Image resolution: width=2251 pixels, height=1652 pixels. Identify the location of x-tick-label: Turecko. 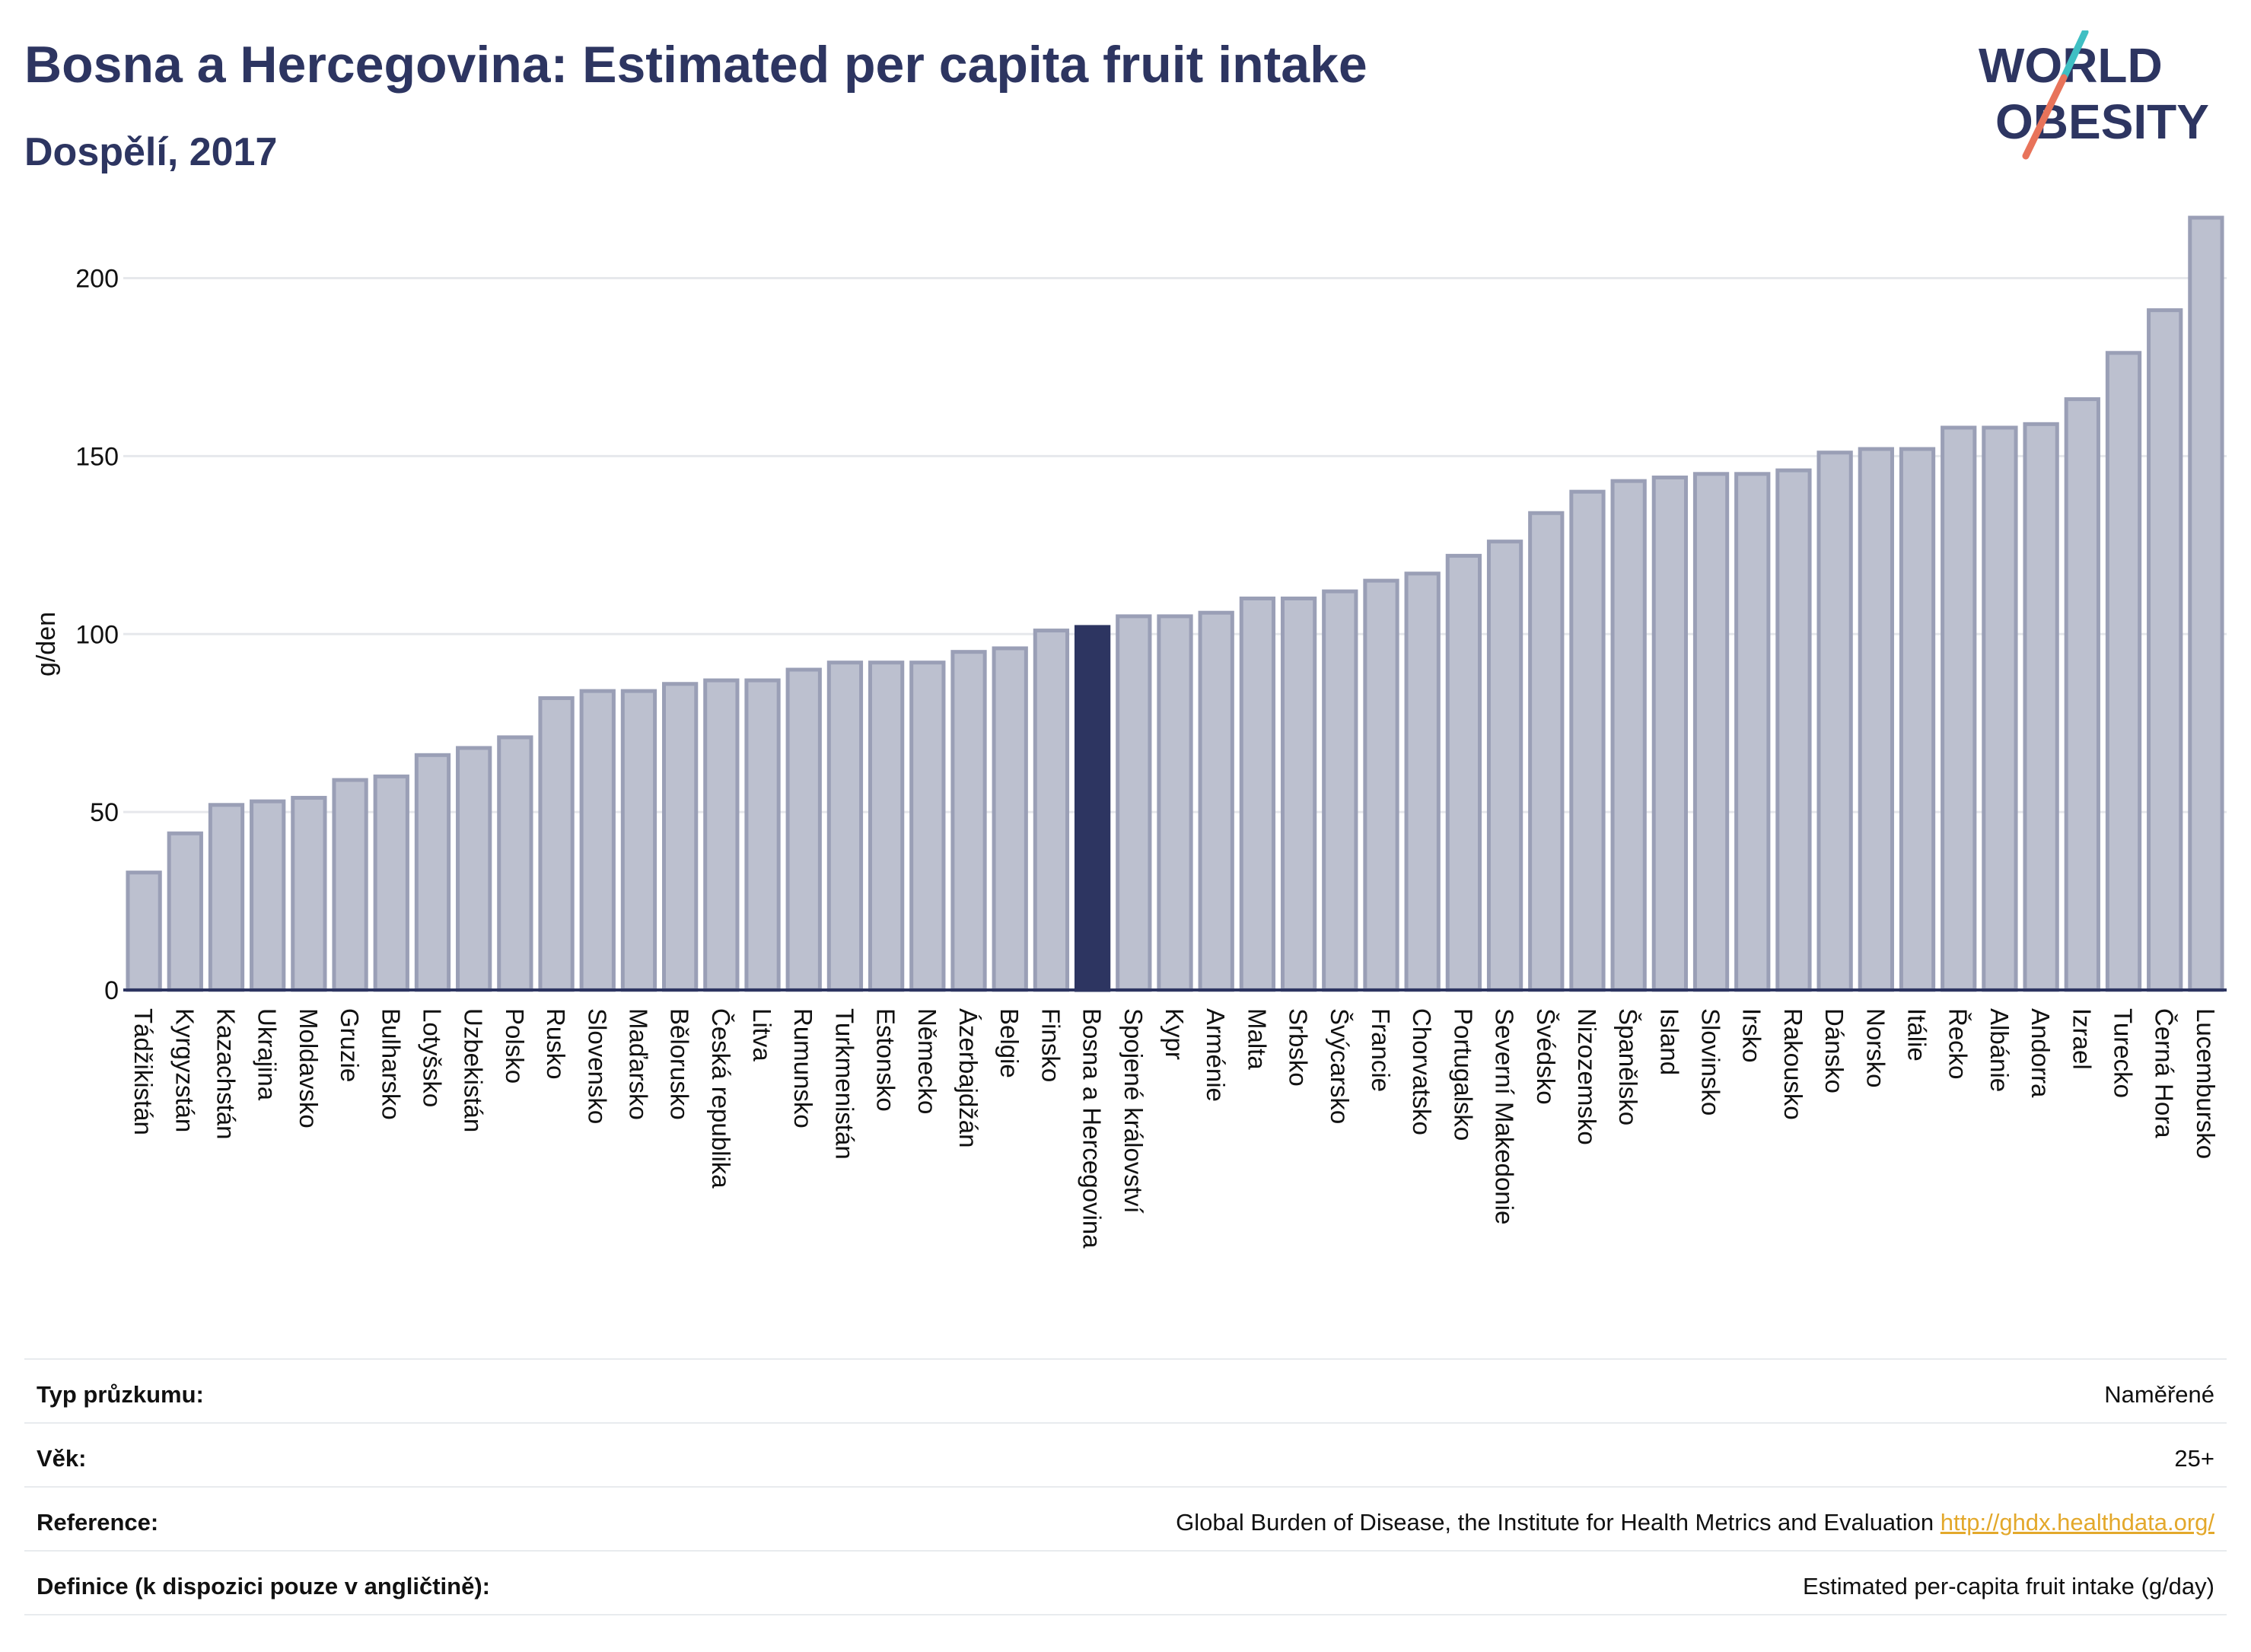
(2123, 1053).